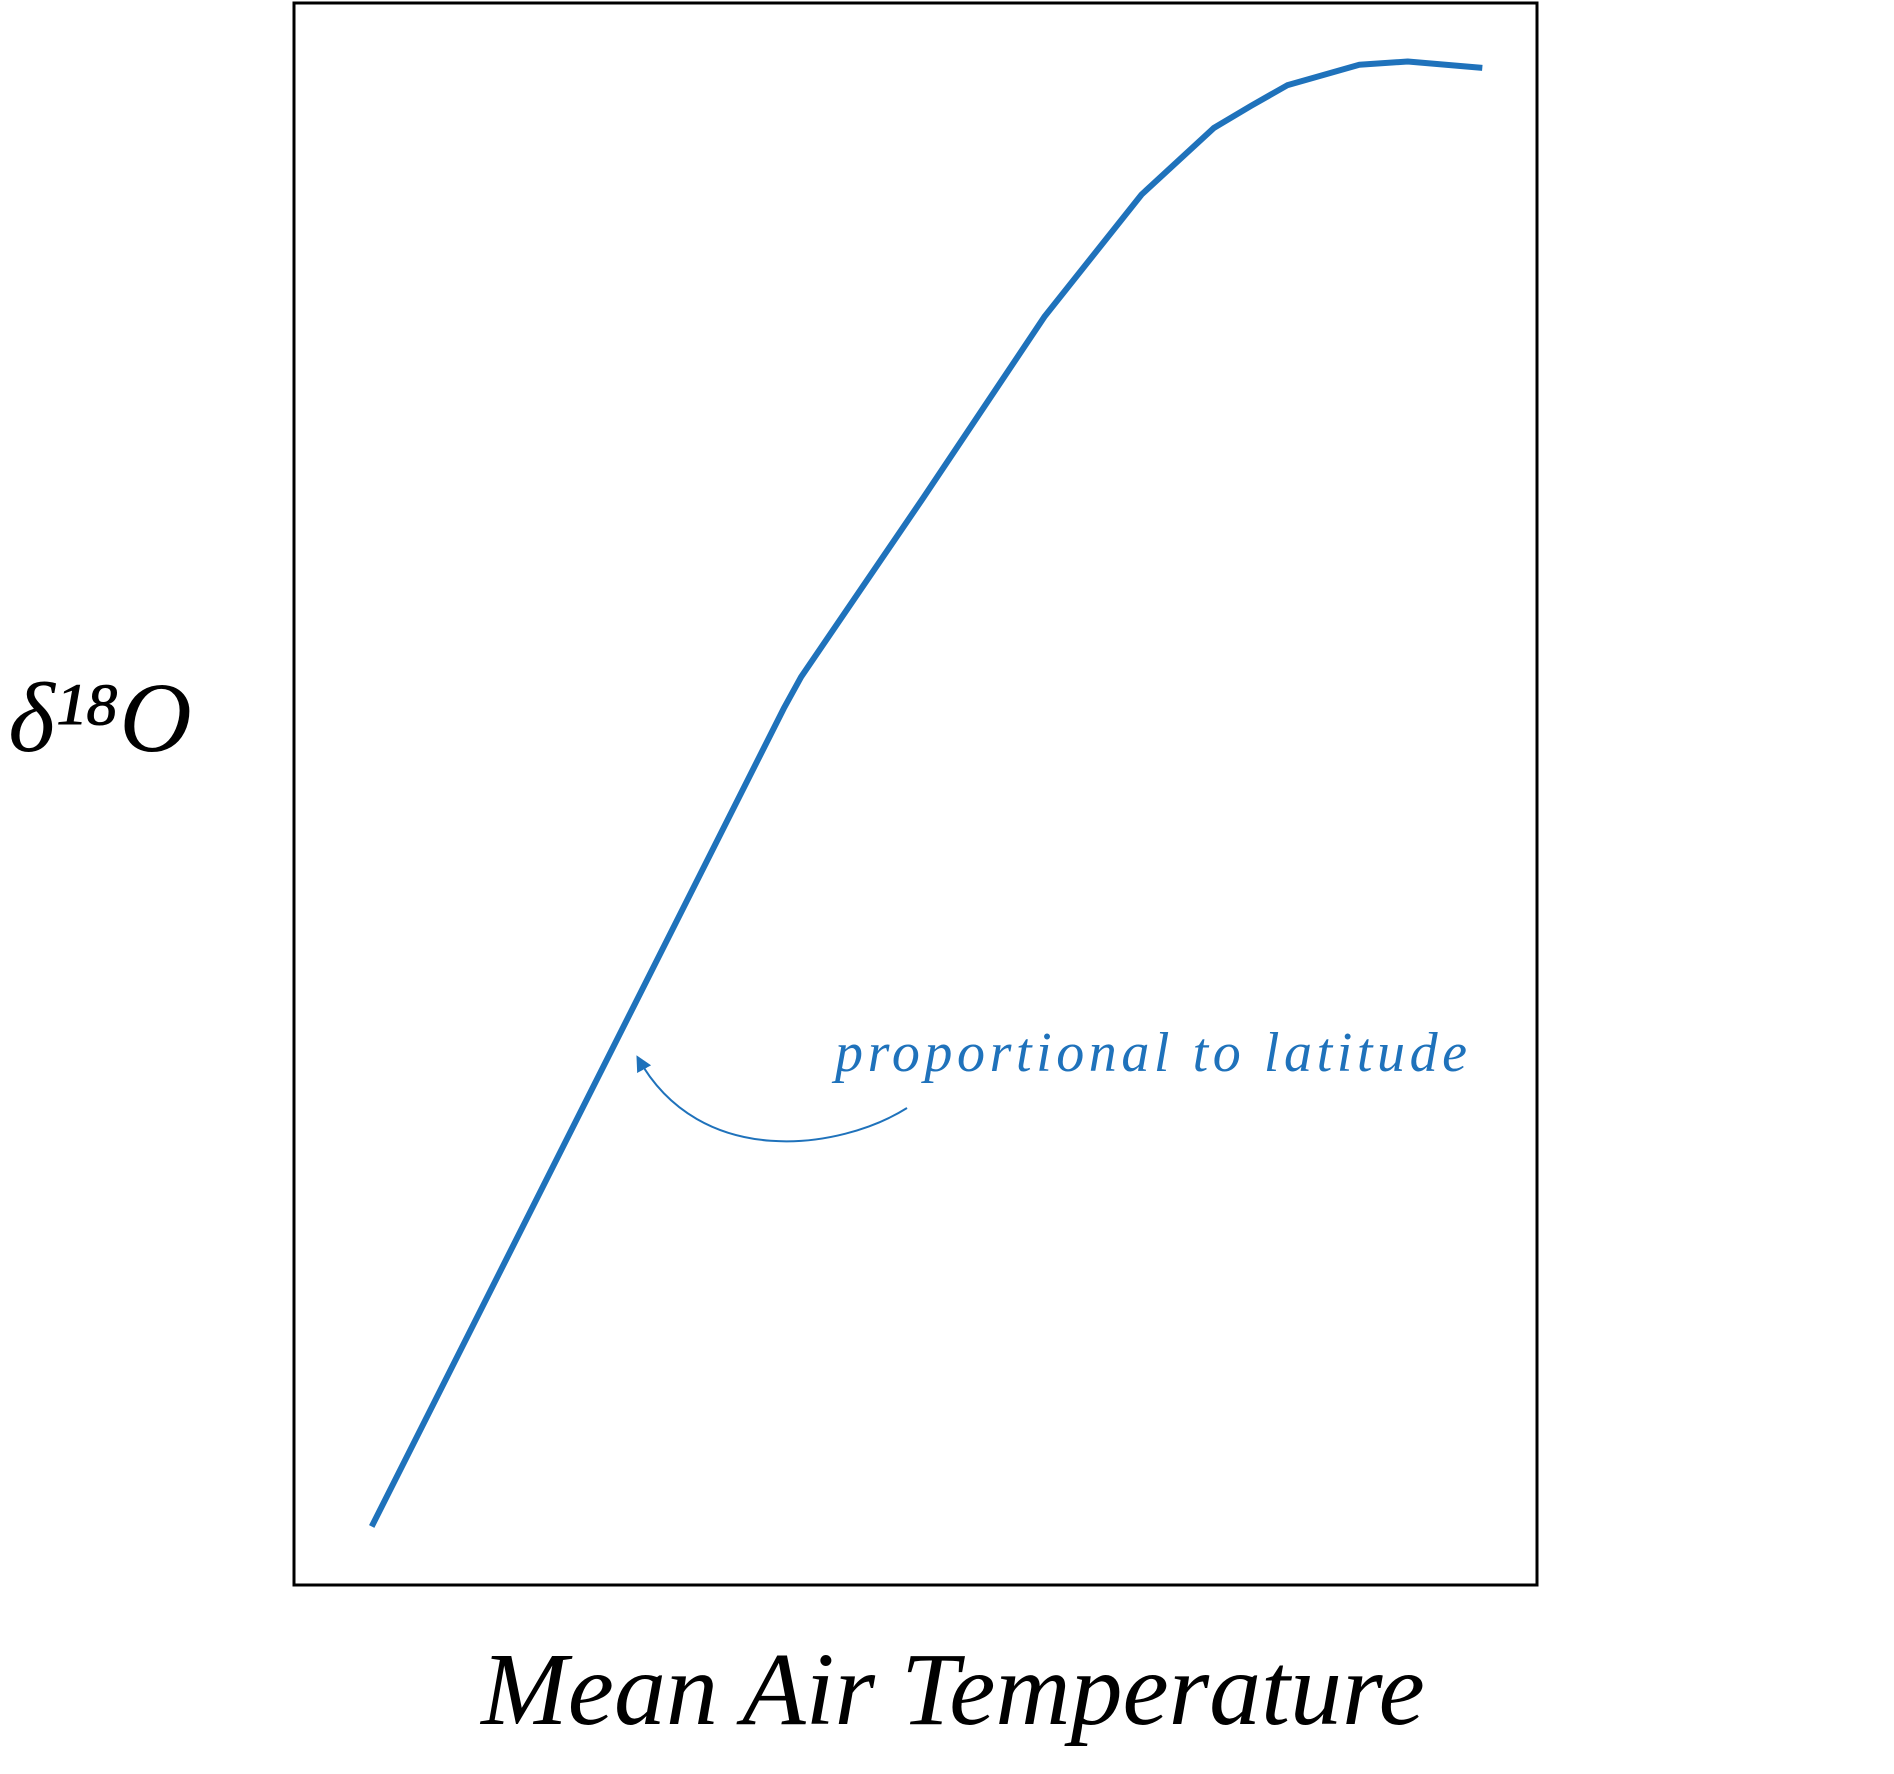 Image resolution: width=1894 pixels, height=1774 pixels. I want to click on y-axis-label: δ¹⁸O, so click(99, 717).